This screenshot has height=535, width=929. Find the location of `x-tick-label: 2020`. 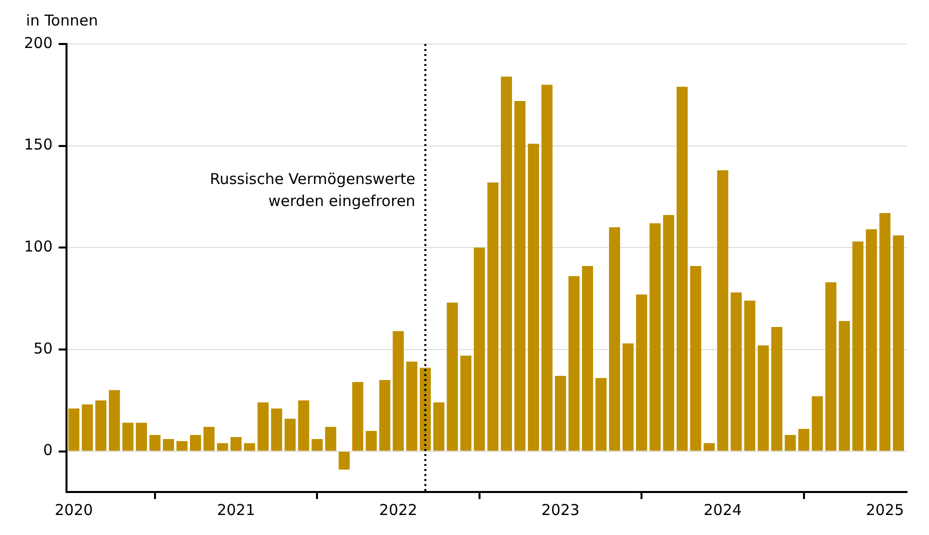

x-tick-label: 2020 is located at coordinates (73, 509).